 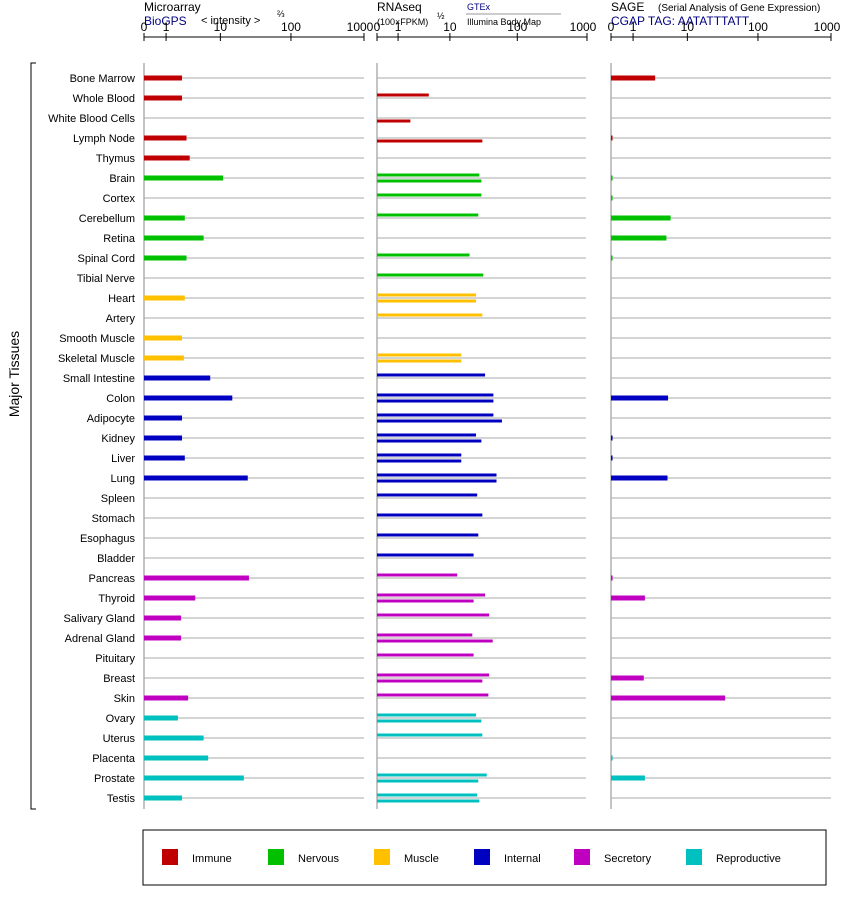 I want to click on microarray-tick-label: 100, so click(x=291, y=27).